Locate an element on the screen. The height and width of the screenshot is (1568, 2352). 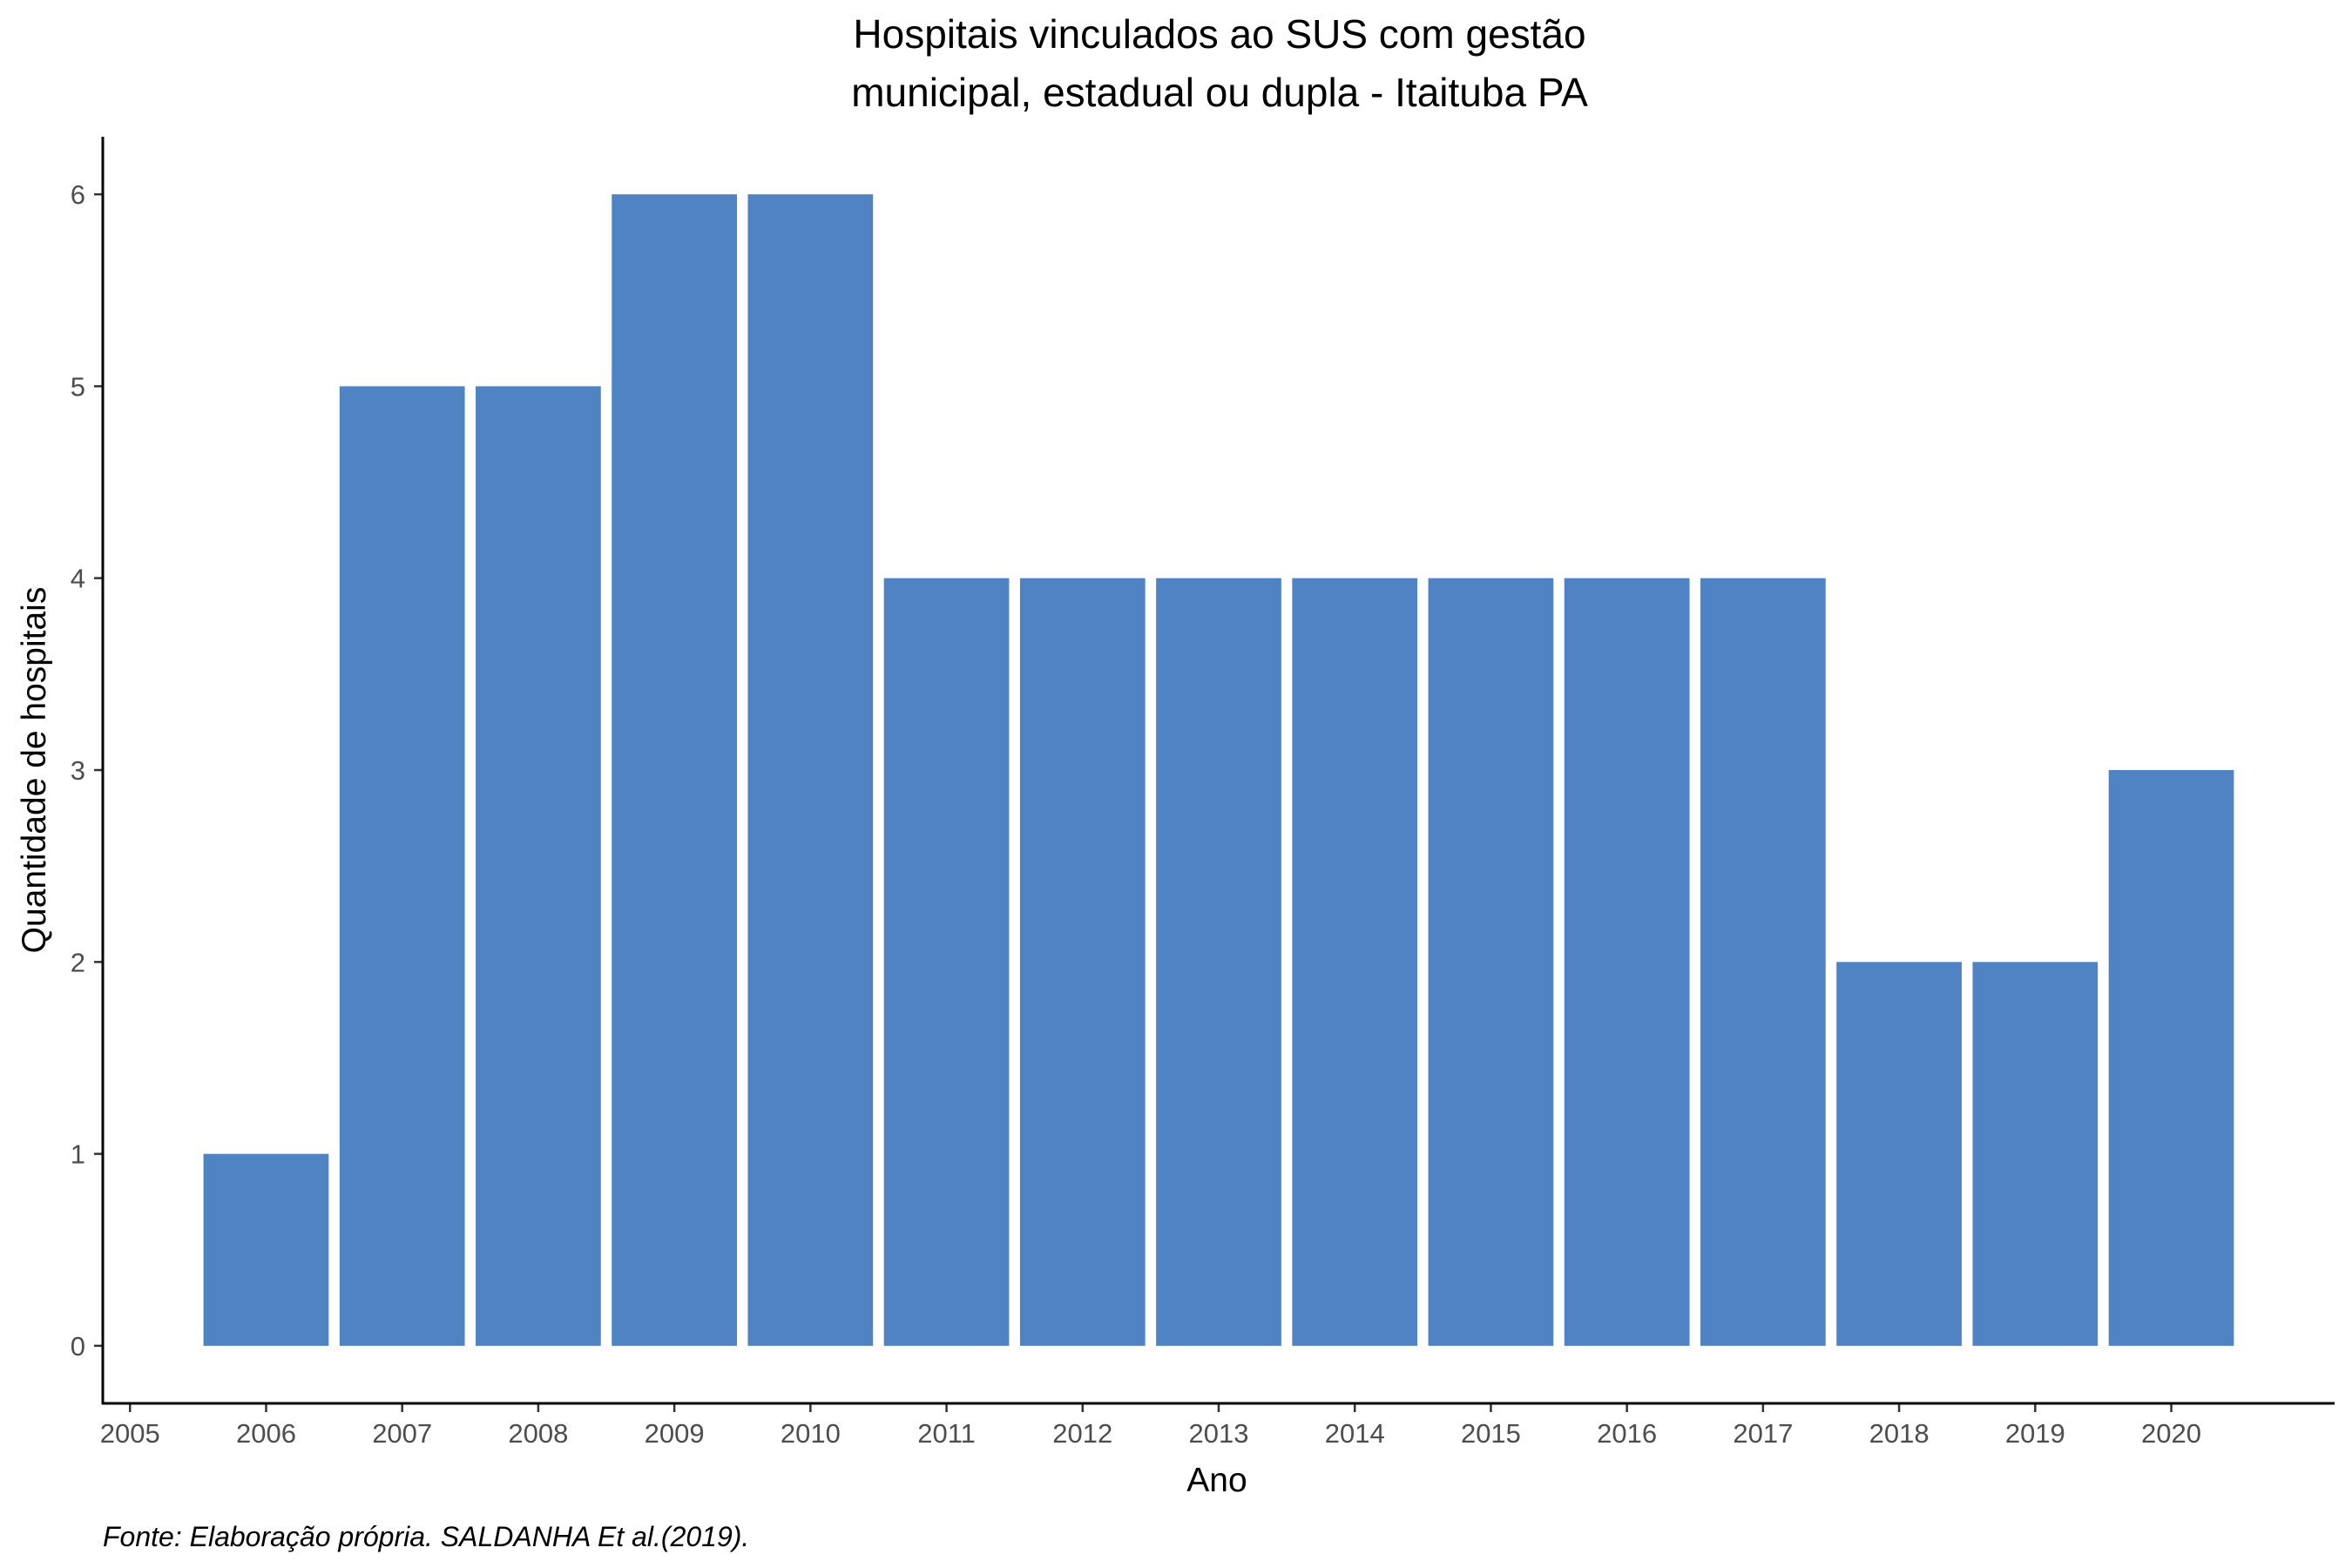
y-tick-label-1: 1 is located at coordinates (78, 1154).